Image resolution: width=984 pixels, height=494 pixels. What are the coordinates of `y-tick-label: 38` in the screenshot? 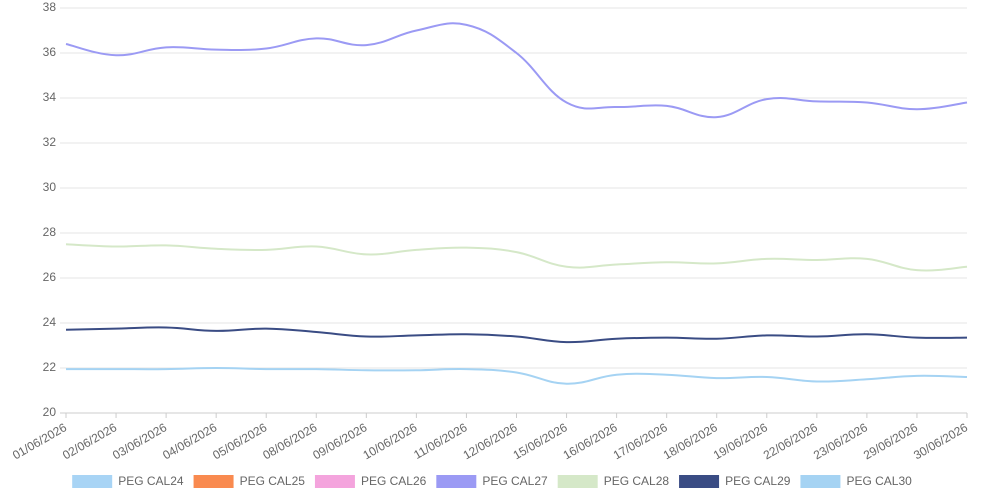 It's located at (50, 7).